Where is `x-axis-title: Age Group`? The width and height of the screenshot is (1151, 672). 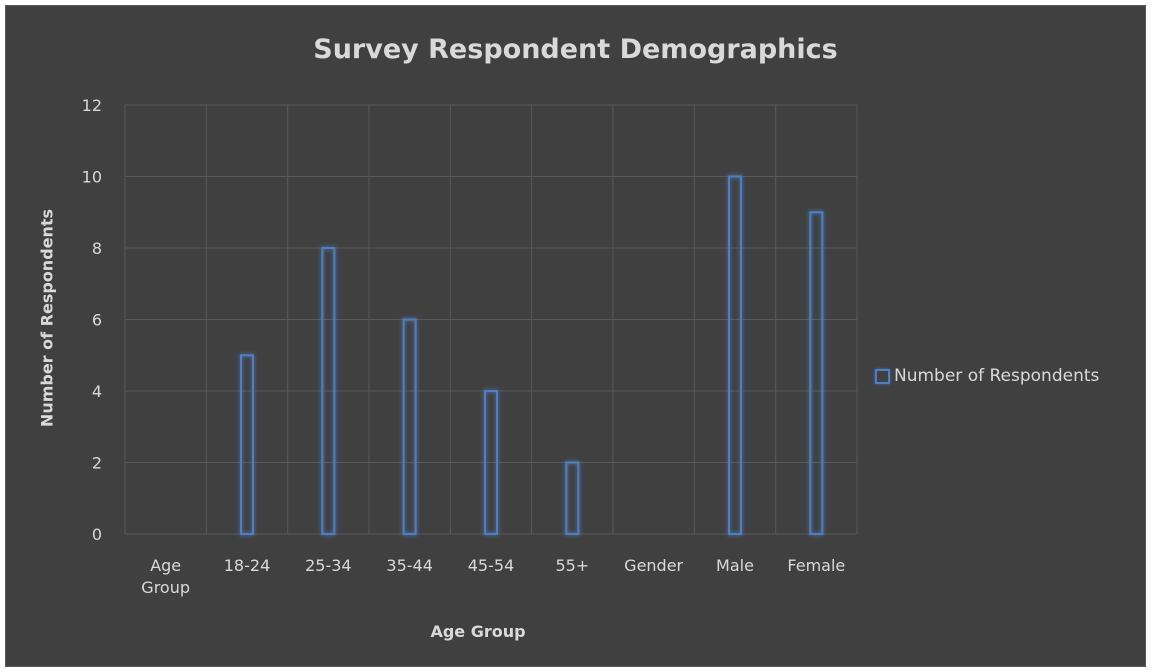 x-axis-title: Age Group is located at coordinates (478, 631).